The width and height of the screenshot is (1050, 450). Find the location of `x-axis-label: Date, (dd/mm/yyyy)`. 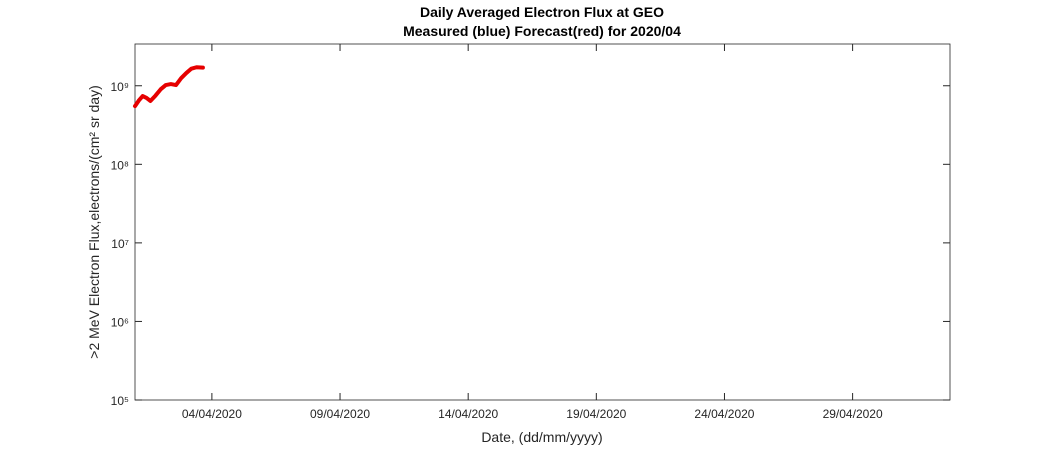

x-axis-label: Date, (dd/mm/yyyy) is located at coordinates (541, 437).